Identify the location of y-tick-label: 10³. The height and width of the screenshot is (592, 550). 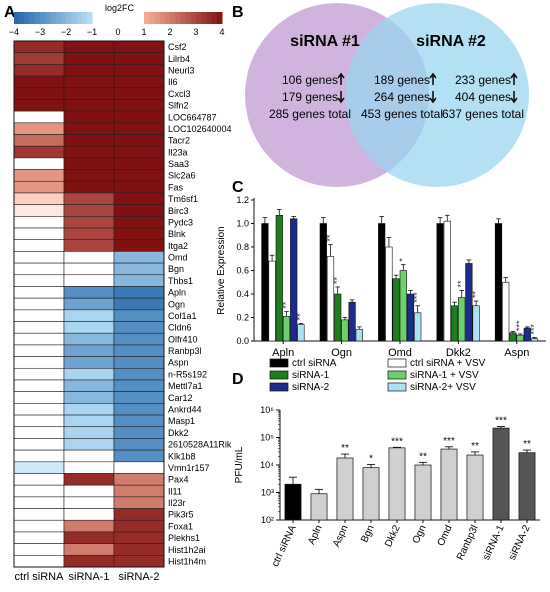
(267, 493).